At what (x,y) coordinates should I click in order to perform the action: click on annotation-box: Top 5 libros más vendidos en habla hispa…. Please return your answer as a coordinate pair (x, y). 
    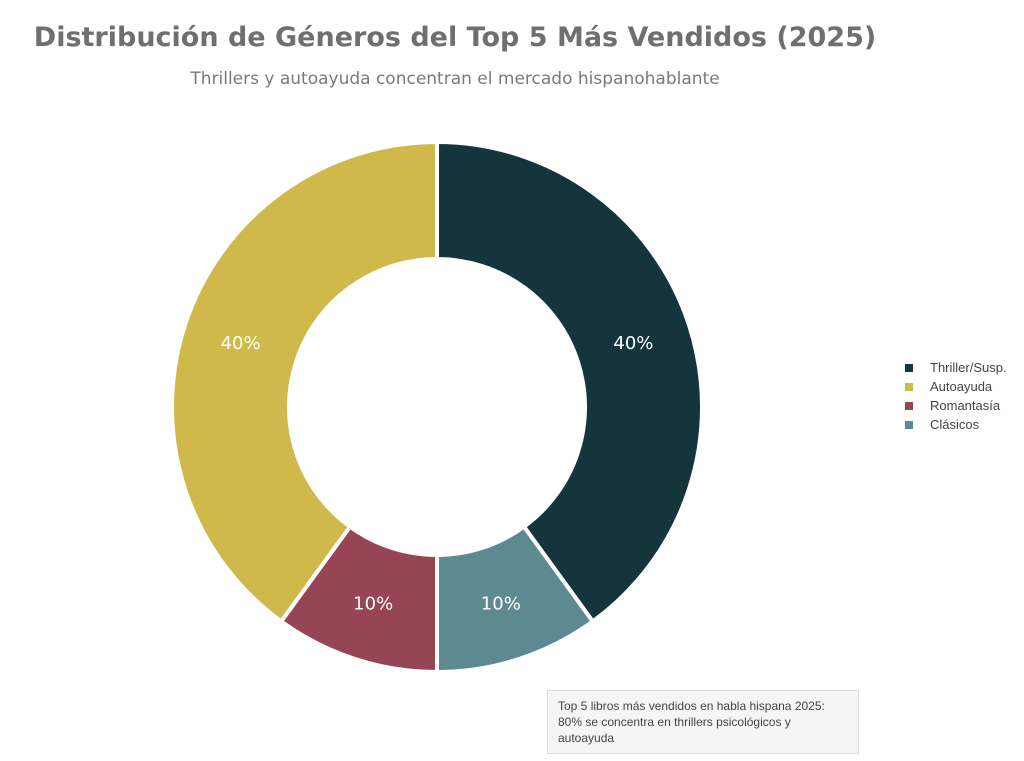
    Looking at the image, I should click on (703, 722).